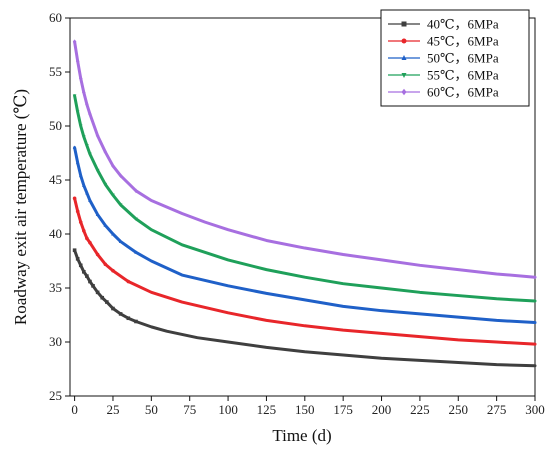 The width and height of the screenshot is (550, 449). I want to click on legend-label: 40℃，6MPa, so click(463, 24).